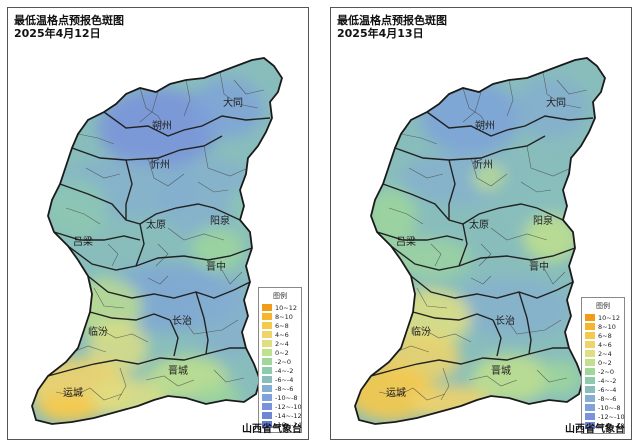 Image resolution: width=641 pixels, height=447 pixels. What do you see at coordinates (286, 307) in the screenshot?
I see `legend-label: 10~12` at bounding box center [286, 307].